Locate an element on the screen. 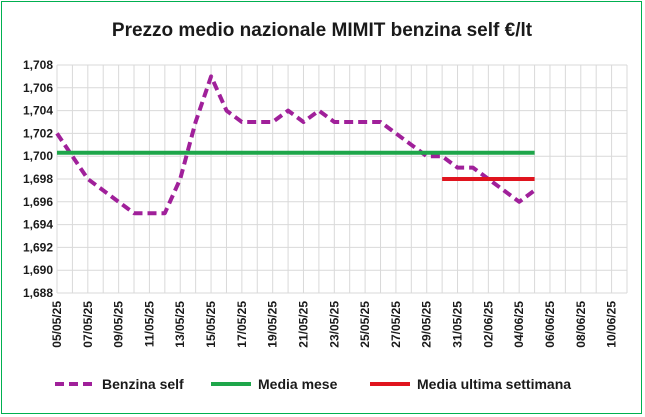 The width and height of the screenshot is (645, 417). legend-label-2: Media mese is located at coordinates (298, 384).